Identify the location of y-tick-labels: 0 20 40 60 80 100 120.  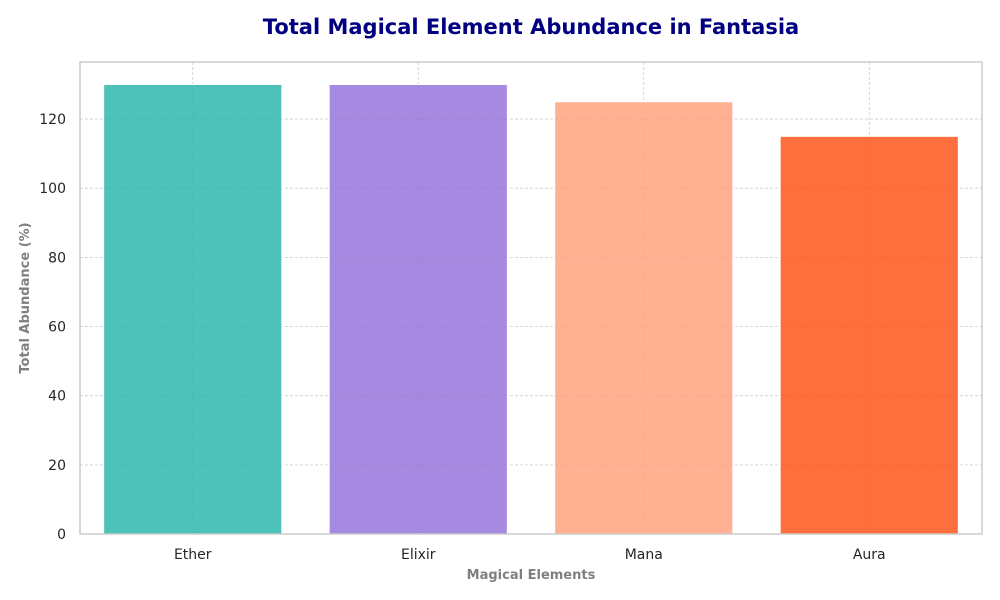
(52, 327).